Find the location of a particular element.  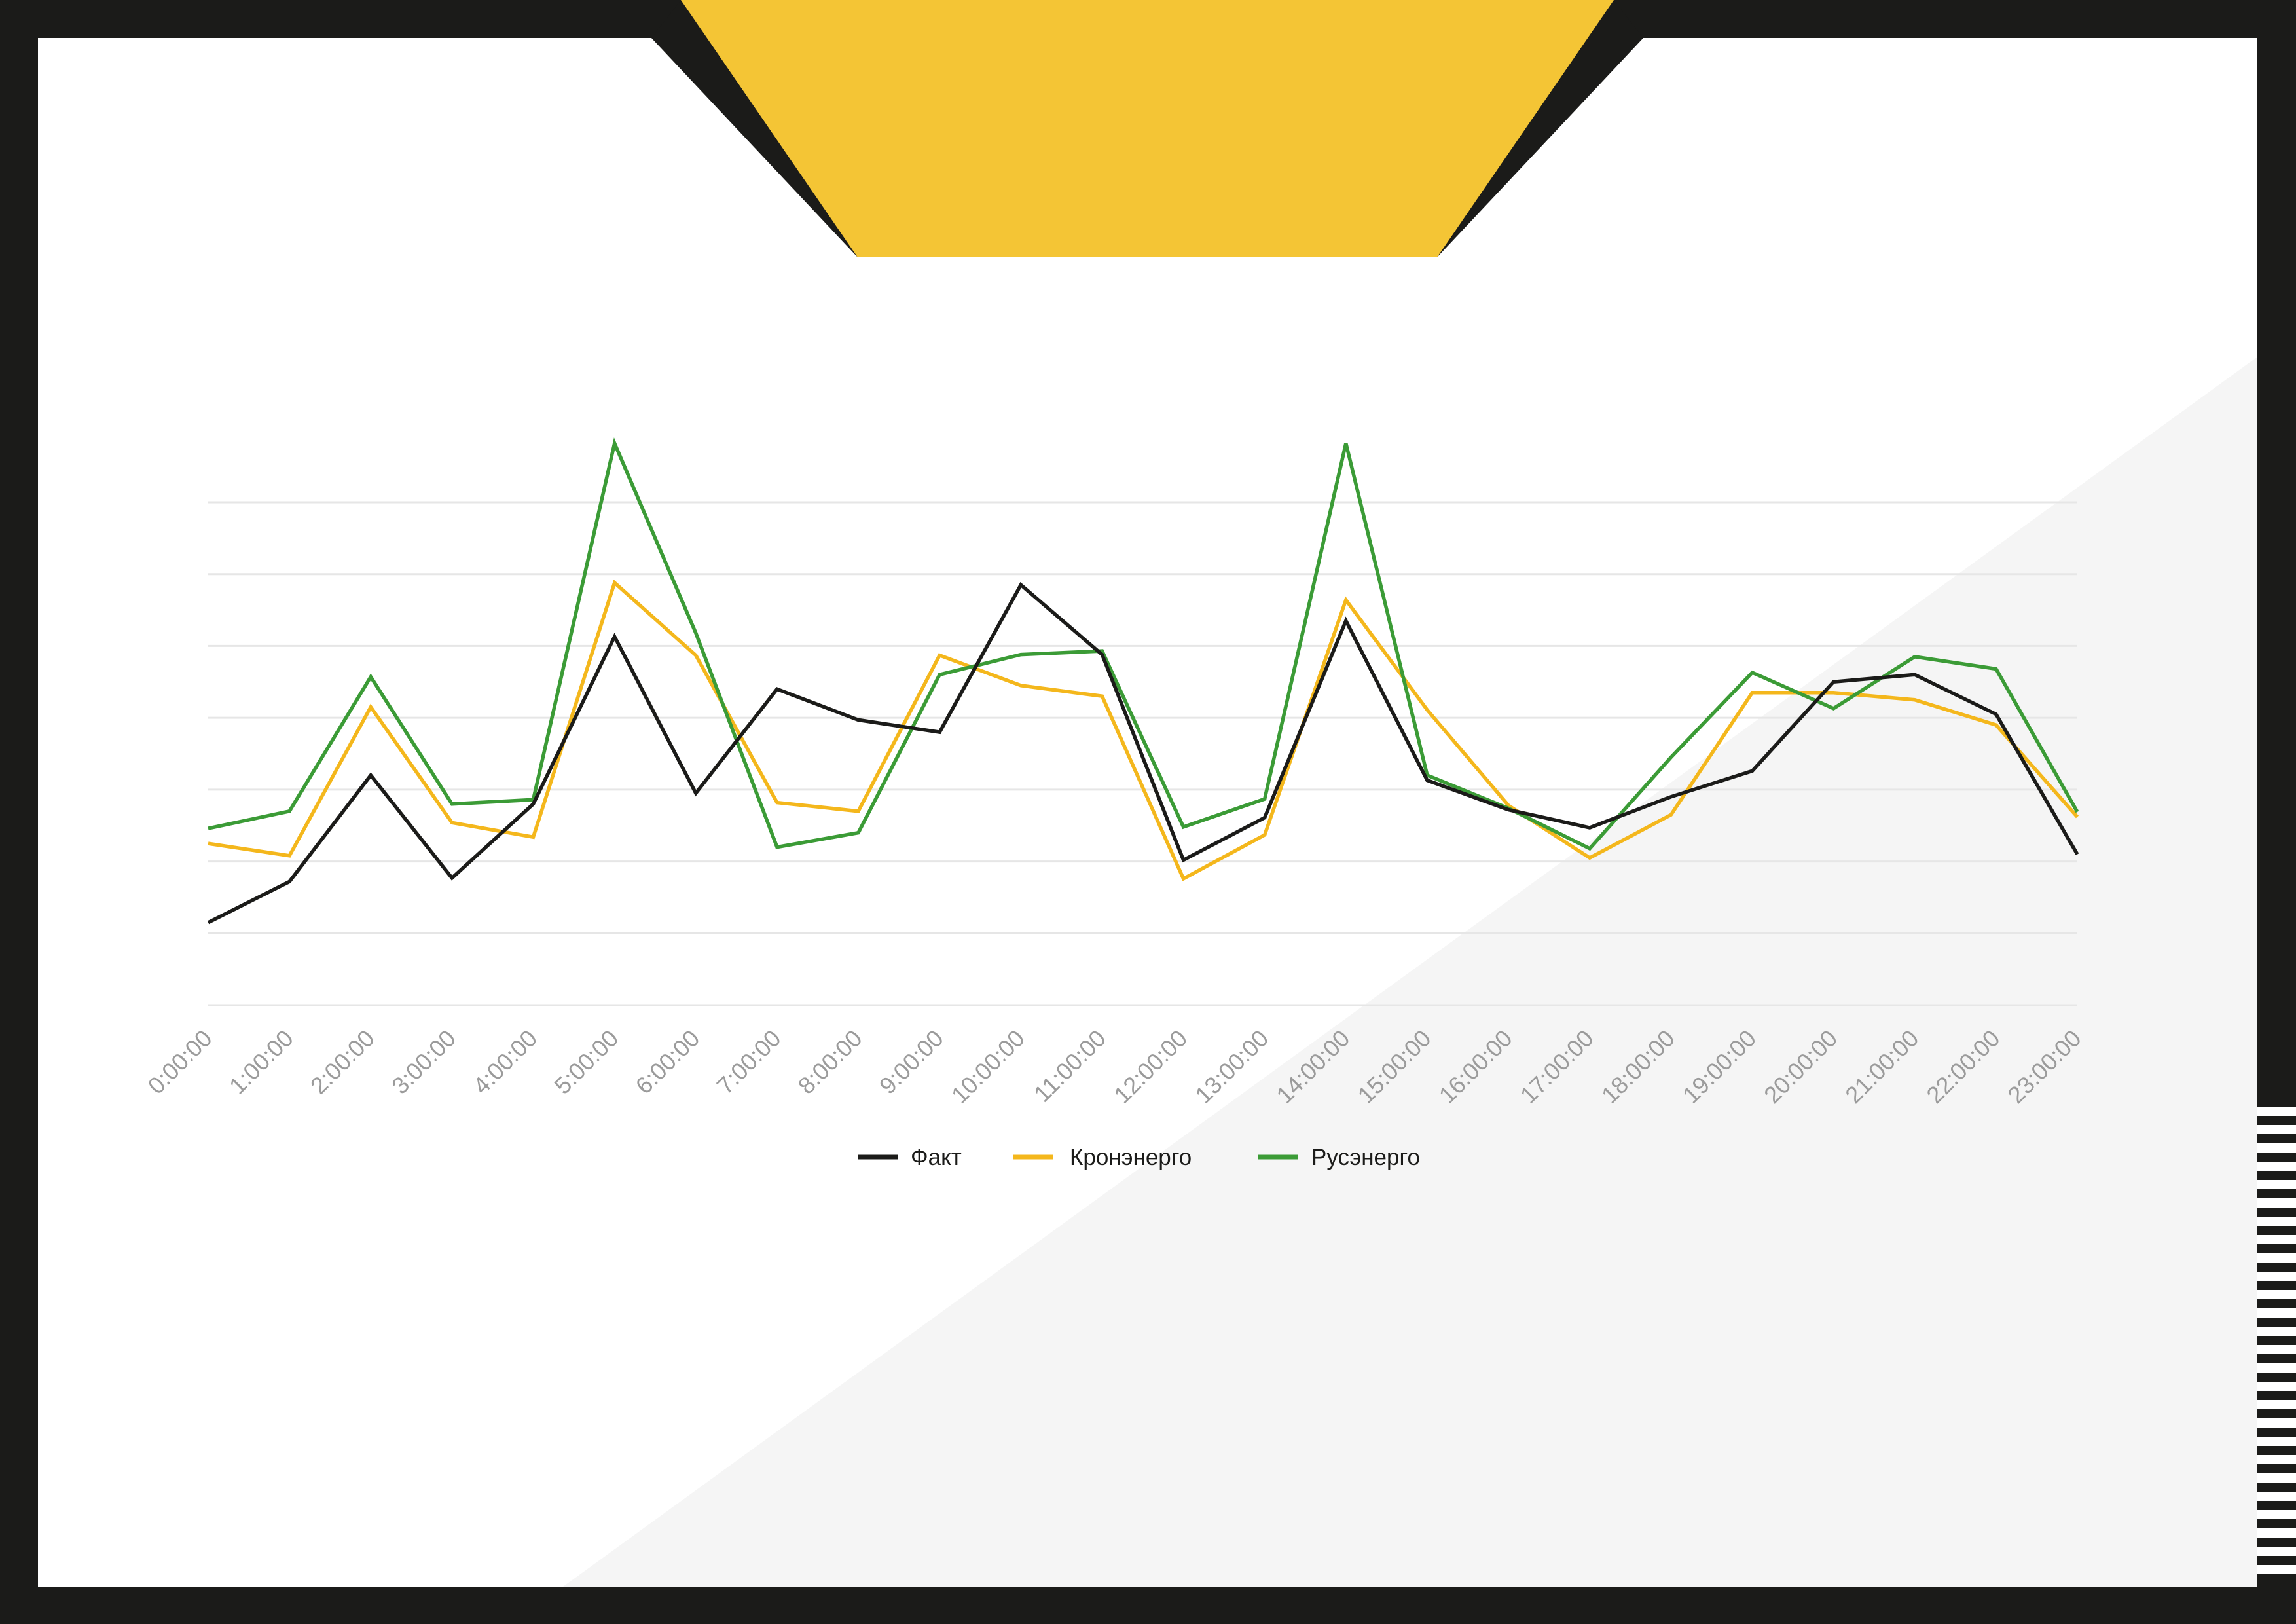

edge-stripe-pattern is located at coordinates (2276, 1340).